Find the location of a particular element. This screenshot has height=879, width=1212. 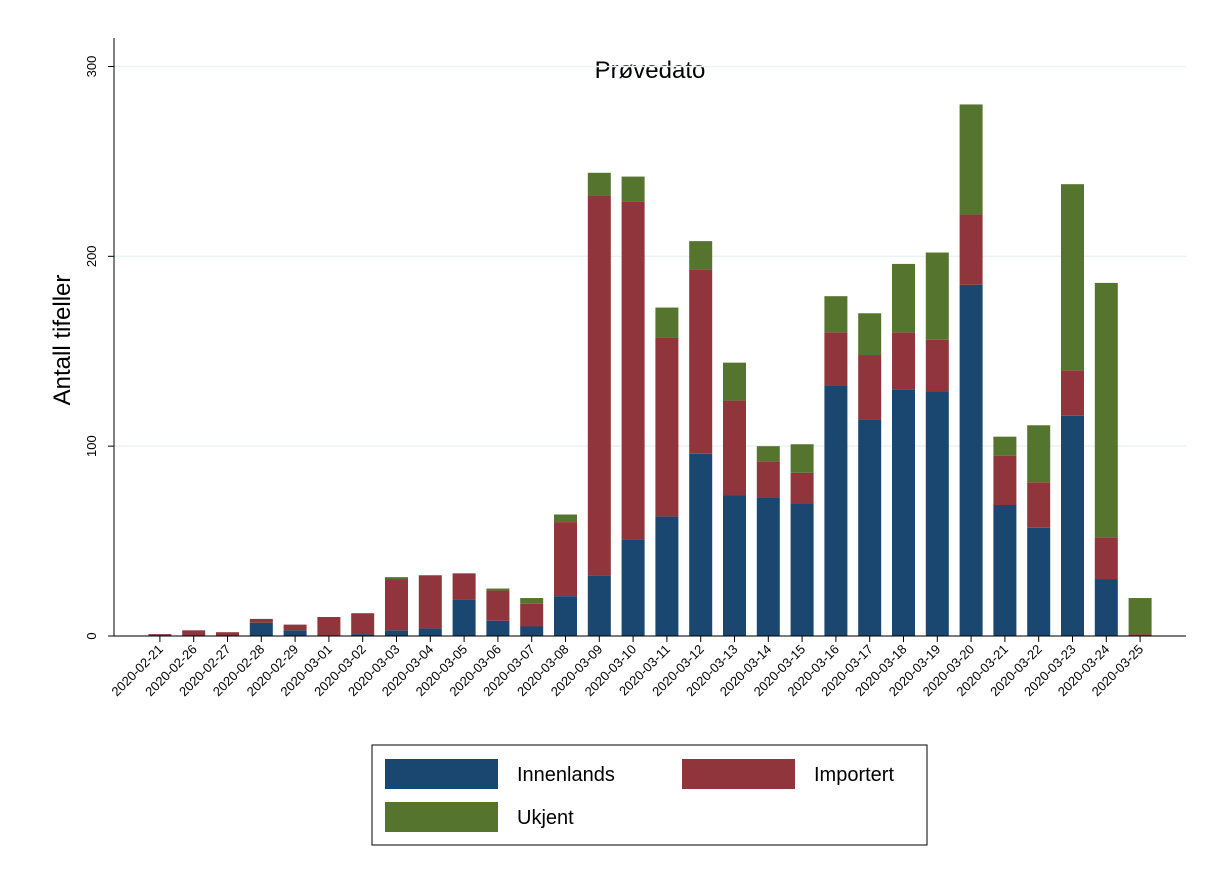

legend-box is located at coordinates (649, 795).